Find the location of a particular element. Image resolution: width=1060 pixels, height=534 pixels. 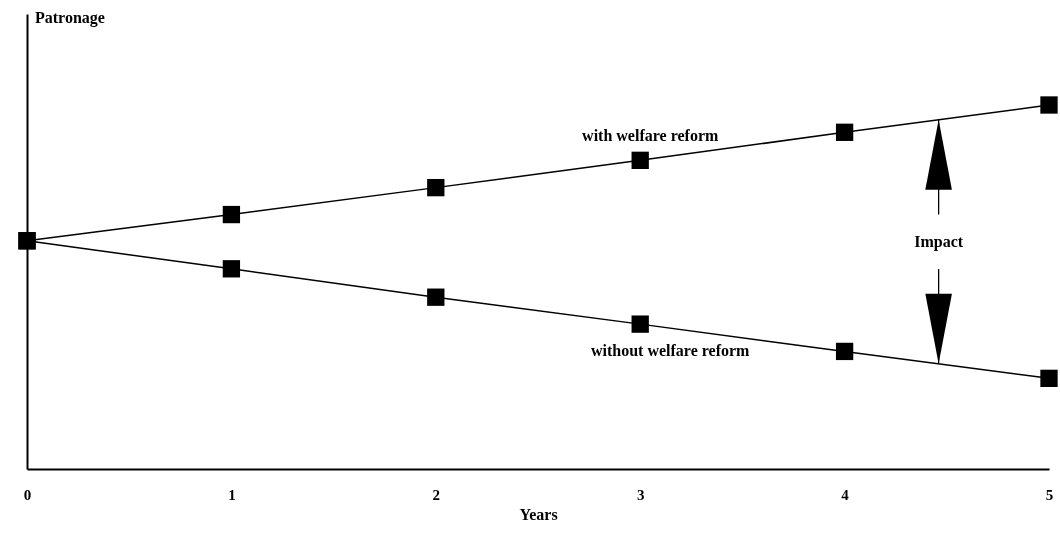

x-tick-label: 2 is located at coordinates (436, 494).